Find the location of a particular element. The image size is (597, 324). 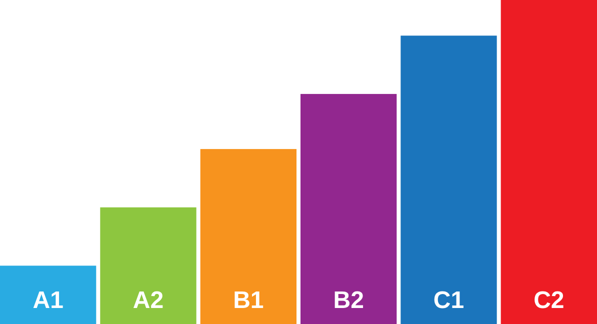

x-tick-label: B2 is located at coordinates (348, 300).